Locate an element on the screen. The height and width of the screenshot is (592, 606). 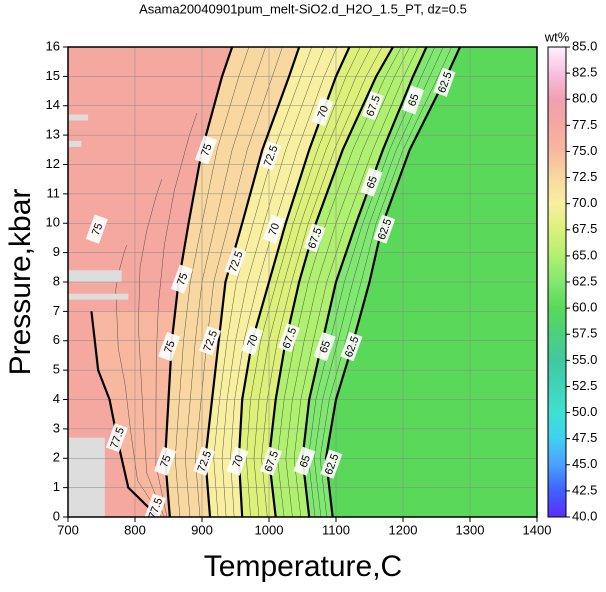
y-tick-label: 16 is located at coordinates (53, 45).